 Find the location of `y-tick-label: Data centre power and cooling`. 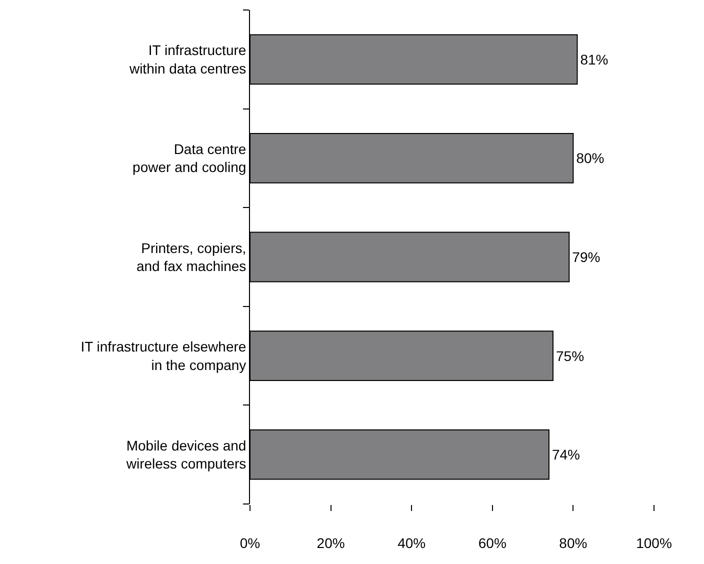

y-tick-label: Data centre power and cooling is located at coordinates (189, 158).